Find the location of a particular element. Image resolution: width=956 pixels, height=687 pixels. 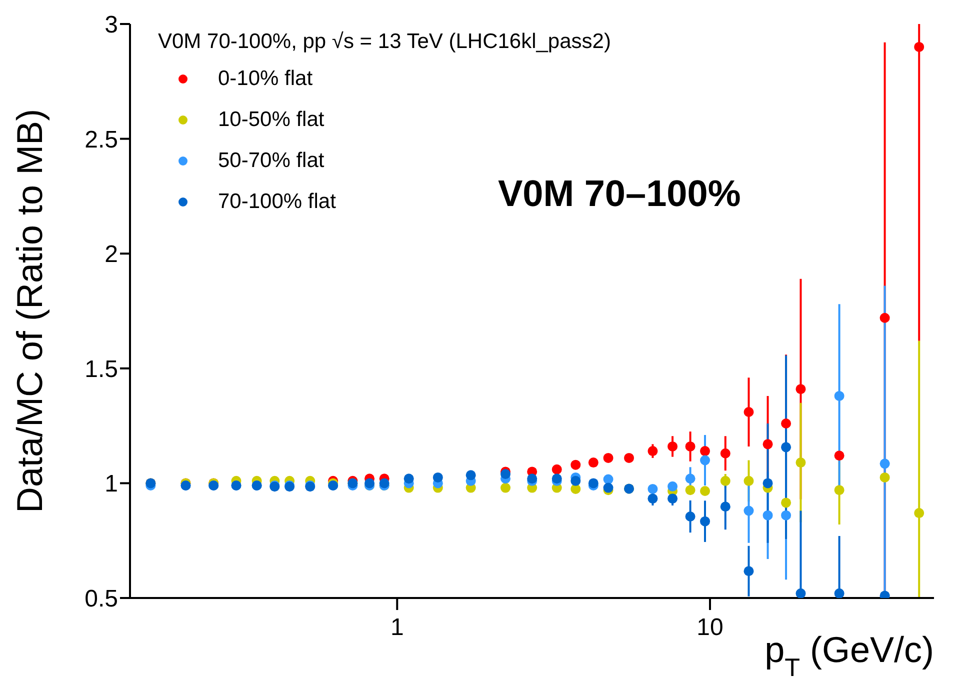

x-axis-title: p$_{T}$ (GeV/c) is located at coordinates (849, 655).